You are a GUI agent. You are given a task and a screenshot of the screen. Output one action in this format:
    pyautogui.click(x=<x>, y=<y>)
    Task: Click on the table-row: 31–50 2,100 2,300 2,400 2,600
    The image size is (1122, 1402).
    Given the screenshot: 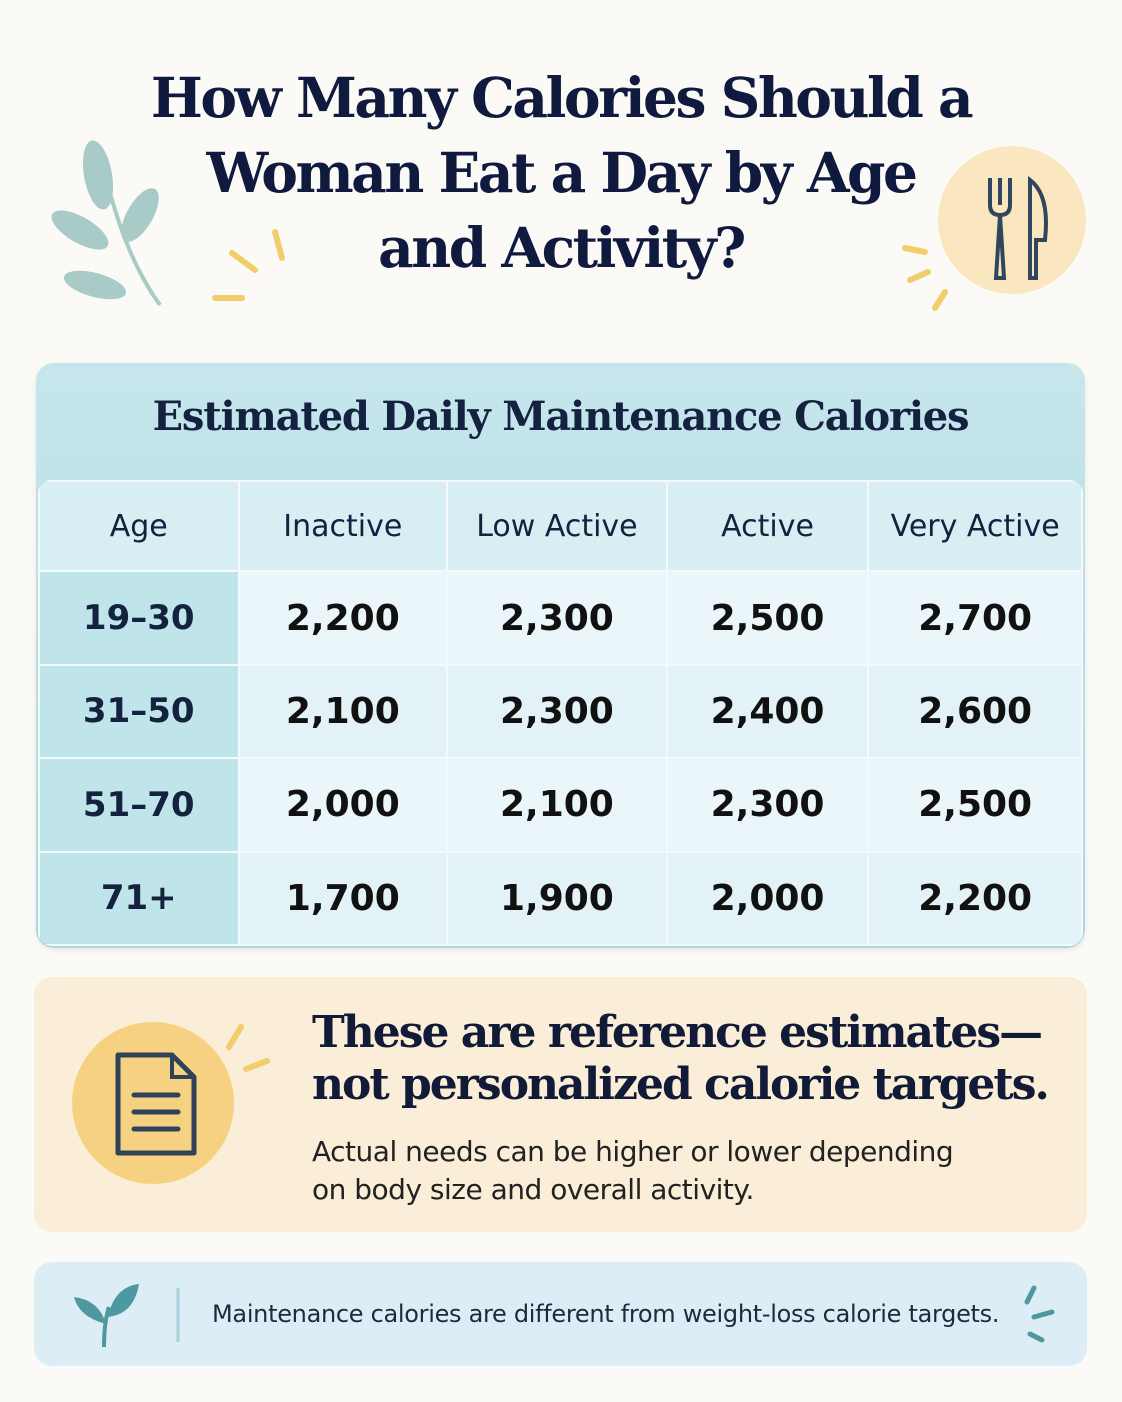 What is the action you would take?
    pyautogui.click(x=560, y=711)
    